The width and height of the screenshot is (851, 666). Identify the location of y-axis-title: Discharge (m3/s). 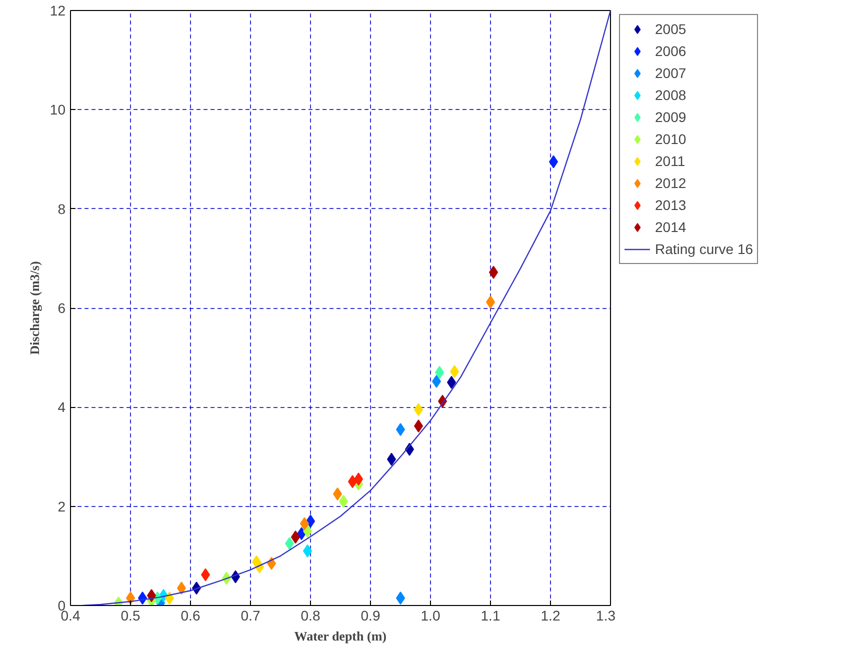
(34, 308).